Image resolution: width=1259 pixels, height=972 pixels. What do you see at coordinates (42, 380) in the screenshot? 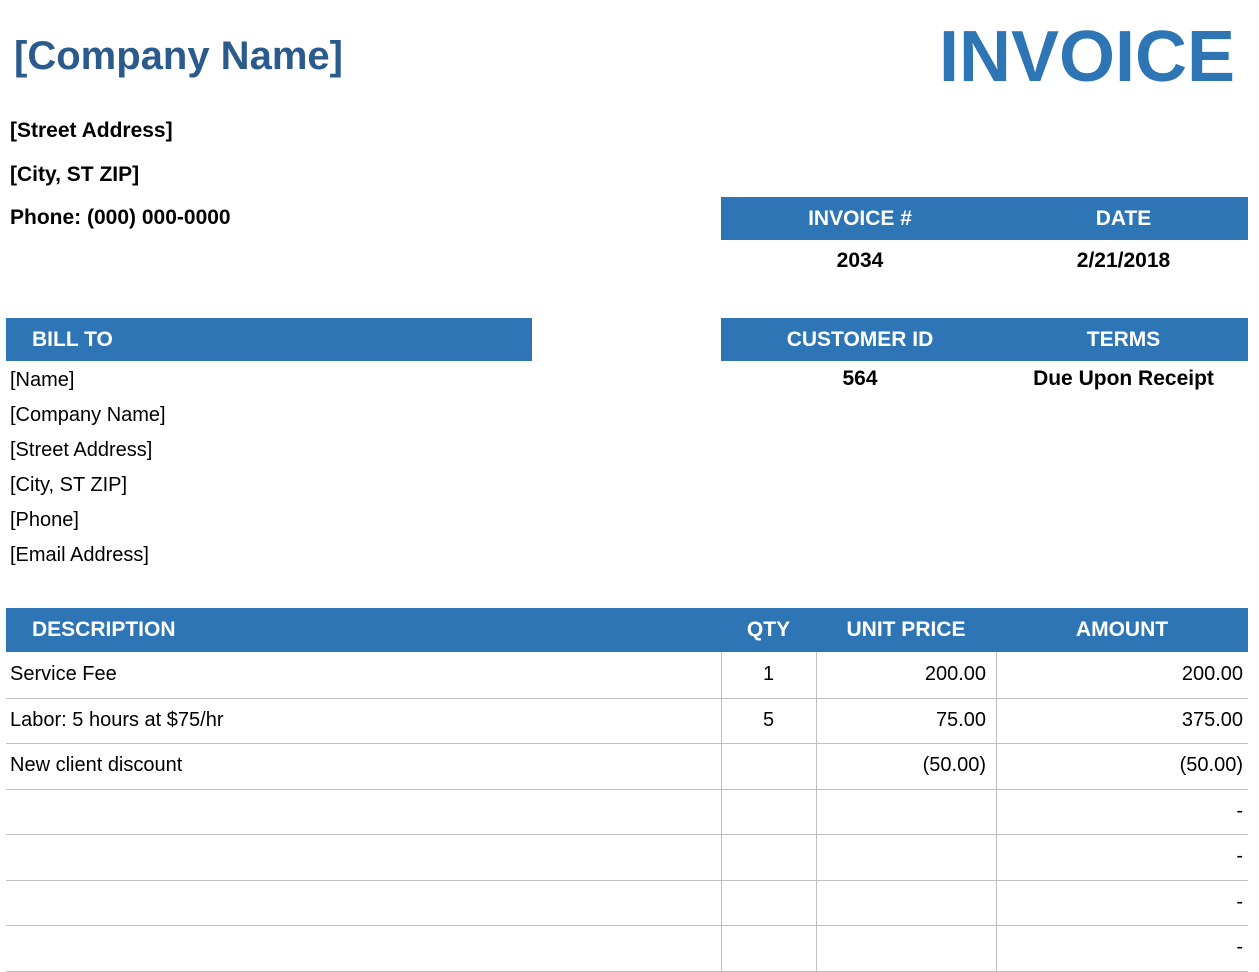
I see `bill-to-line: [Name]` at bounding box center [42, 380].